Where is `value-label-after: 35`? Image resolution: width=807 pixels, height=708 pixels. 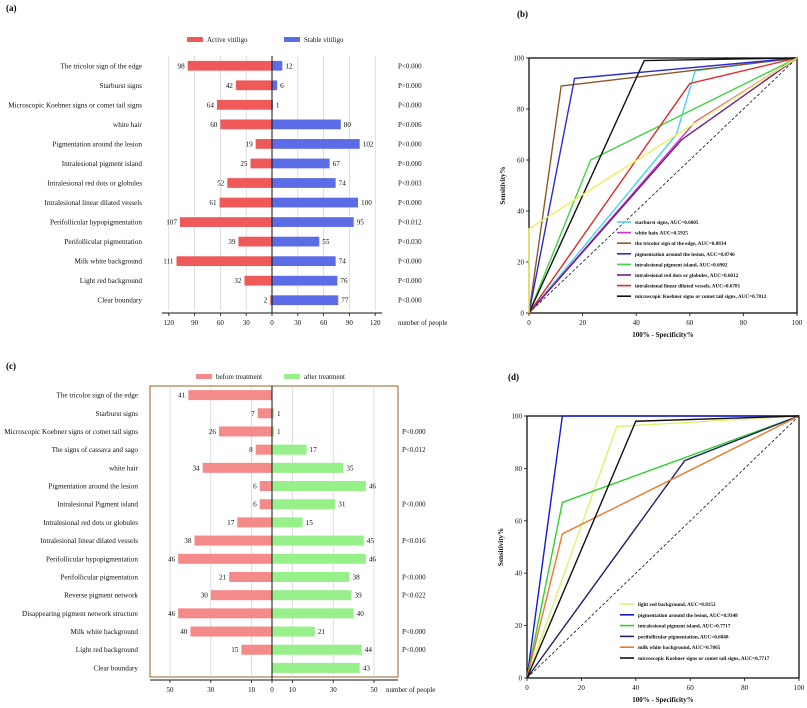
value-label-after: 35 is located at coordinates (350, 468).